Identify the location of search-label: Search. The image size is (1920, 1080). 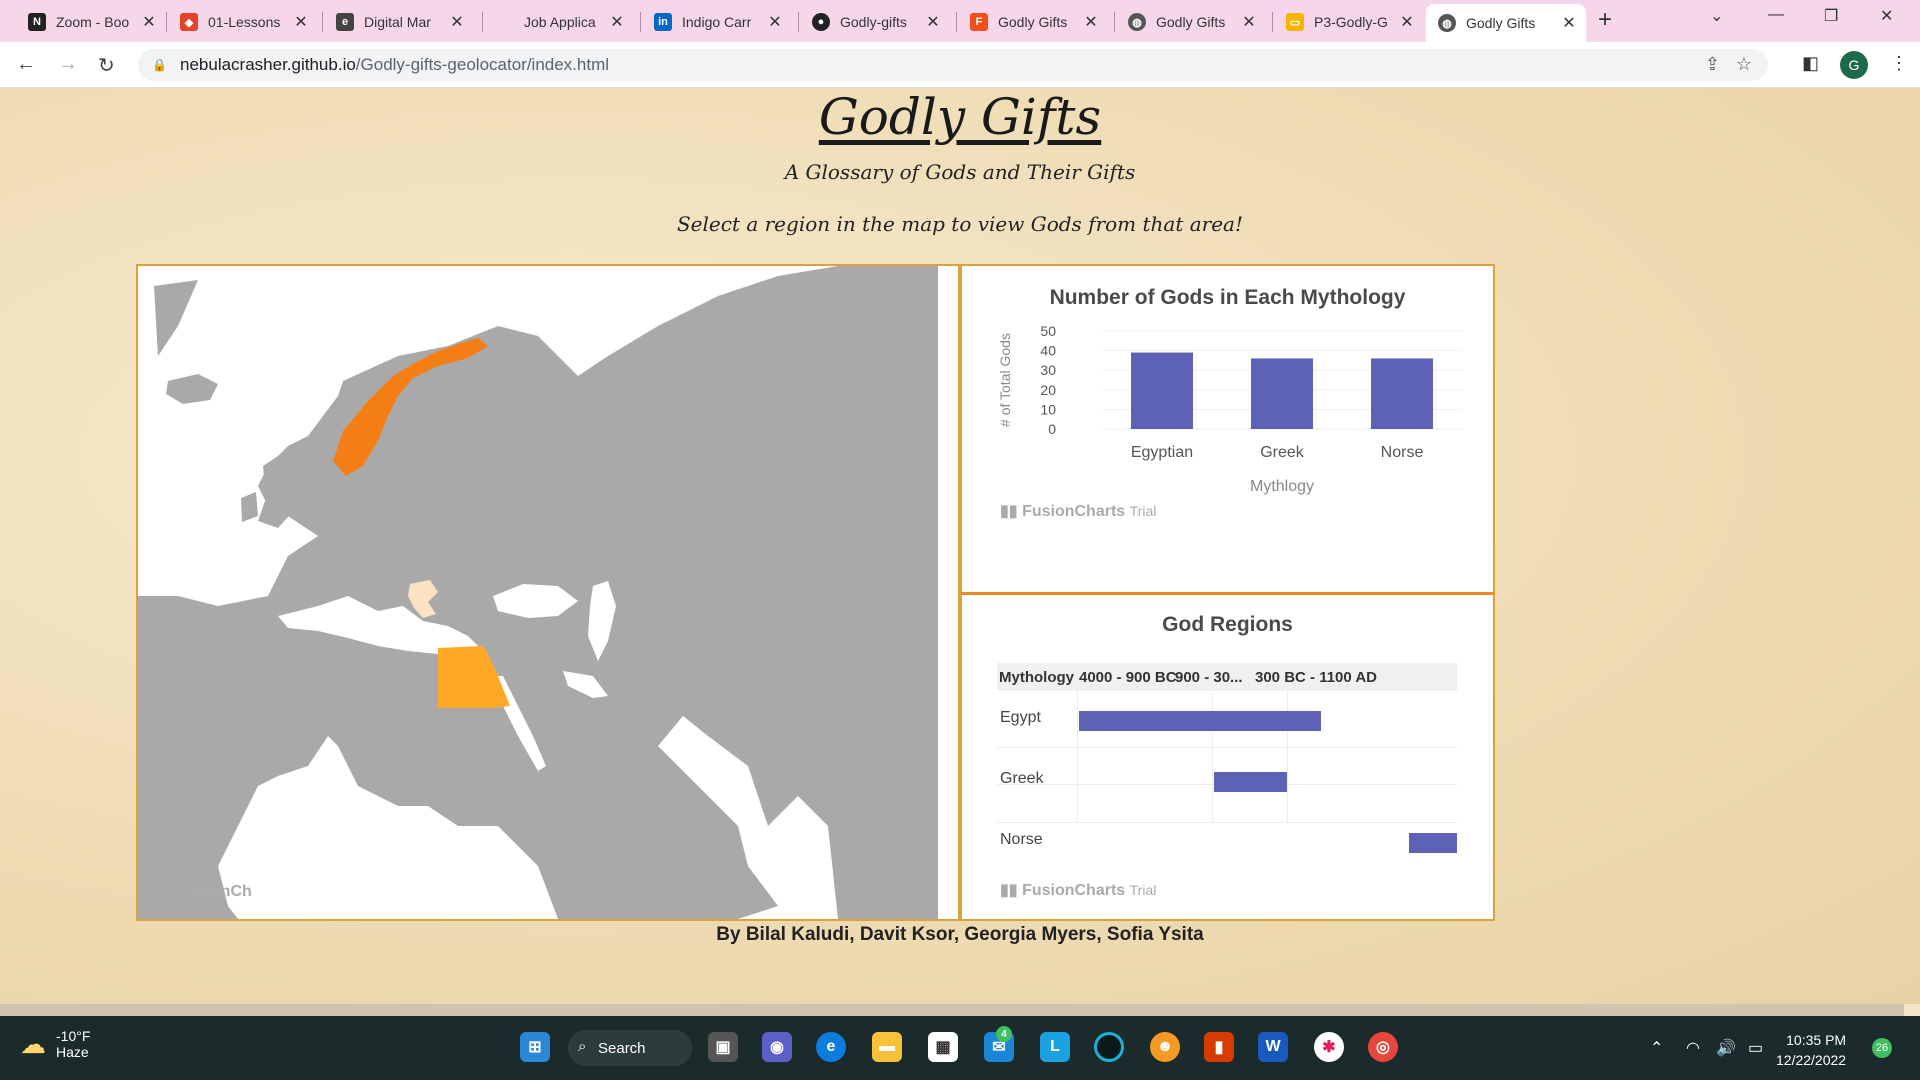
(622, 1048).